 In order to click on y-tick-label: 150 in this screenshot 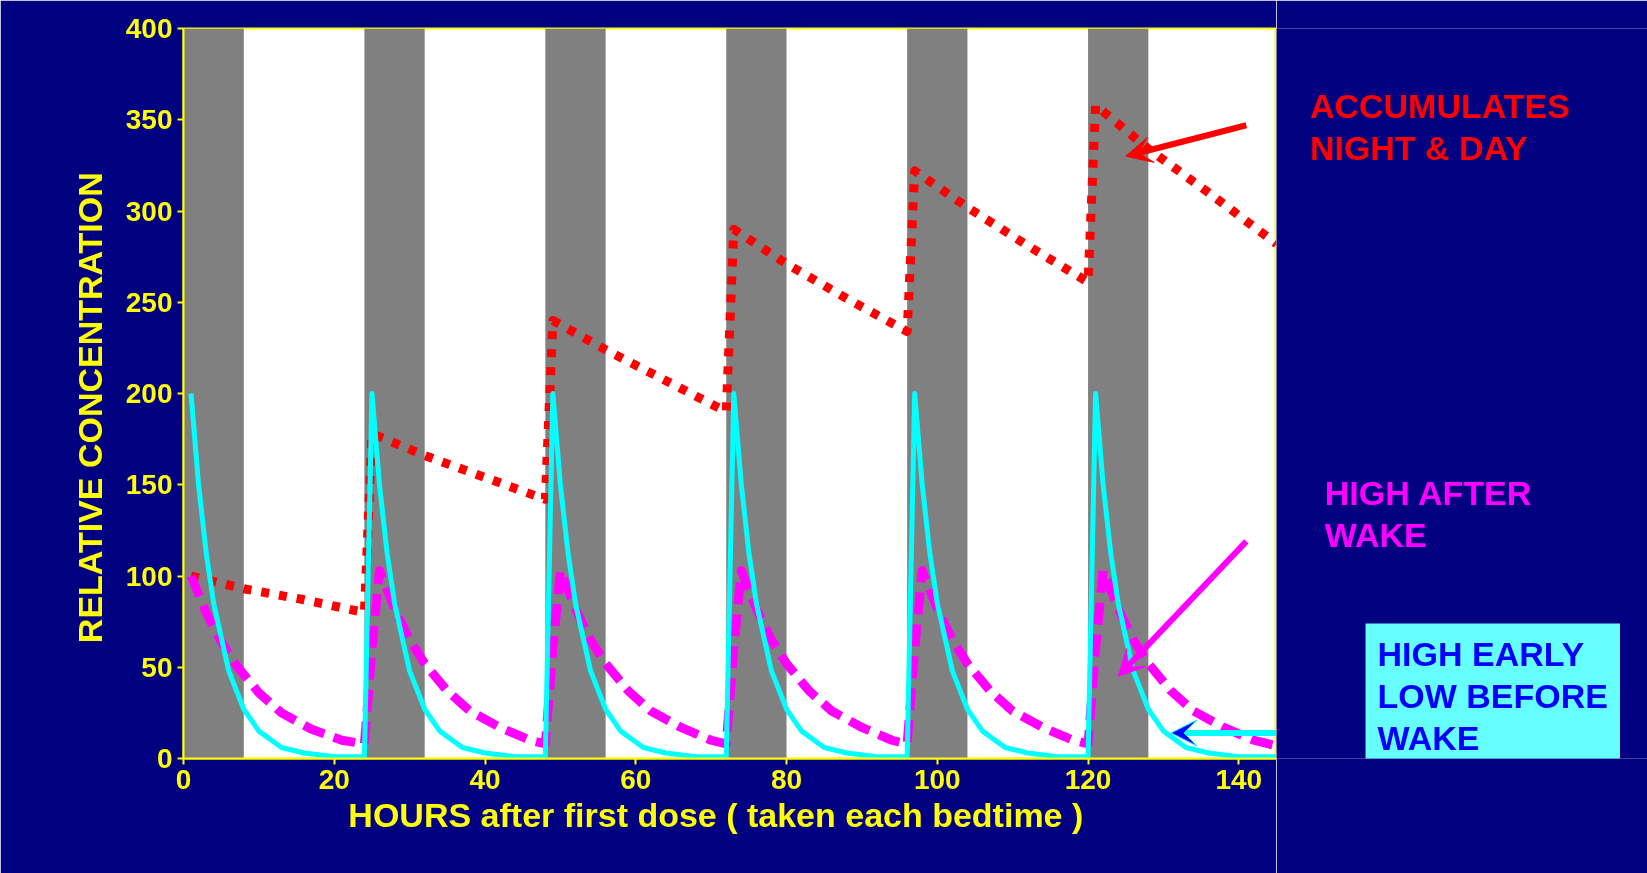, I will do `click(149, 485)`.